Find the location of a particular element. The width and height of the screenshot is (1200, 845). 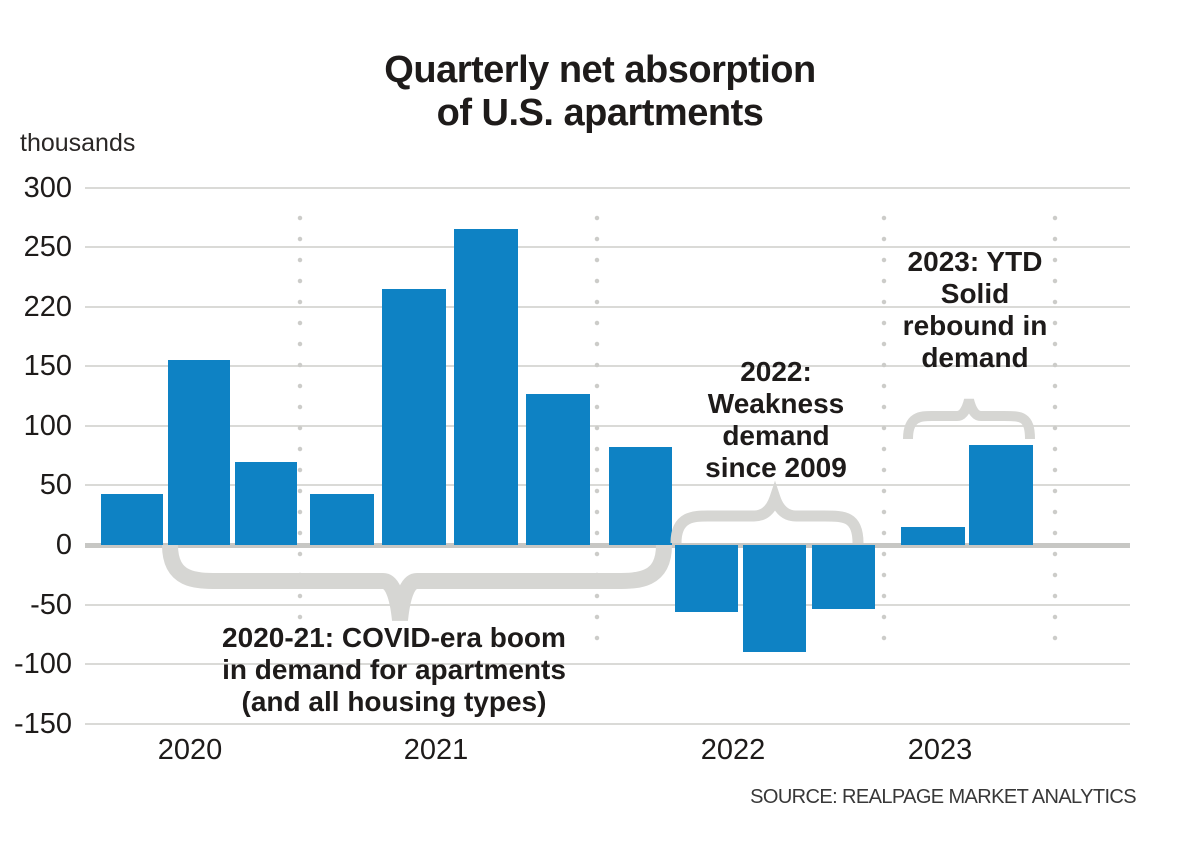

bar-2022-q1 is located at coordinates (640, 496).